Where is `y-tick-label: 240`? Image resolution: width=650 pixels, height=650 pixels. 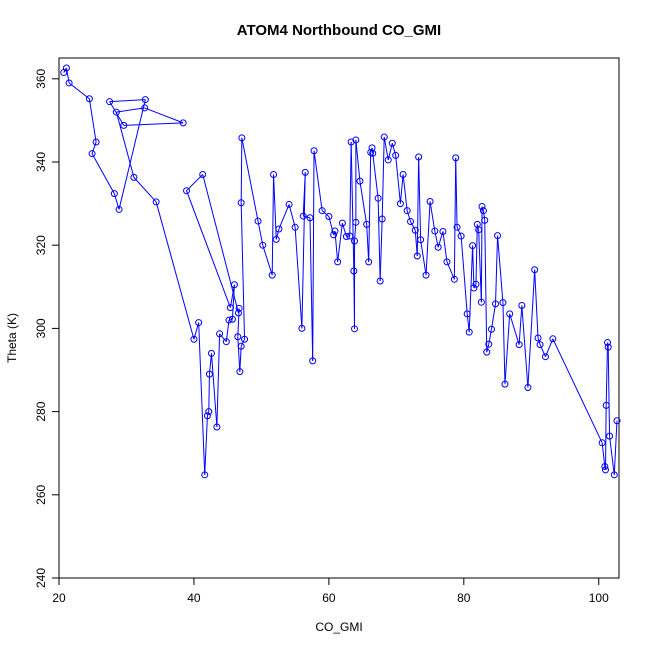 y-tick-label: 240 is located at coordinates (41, 578).